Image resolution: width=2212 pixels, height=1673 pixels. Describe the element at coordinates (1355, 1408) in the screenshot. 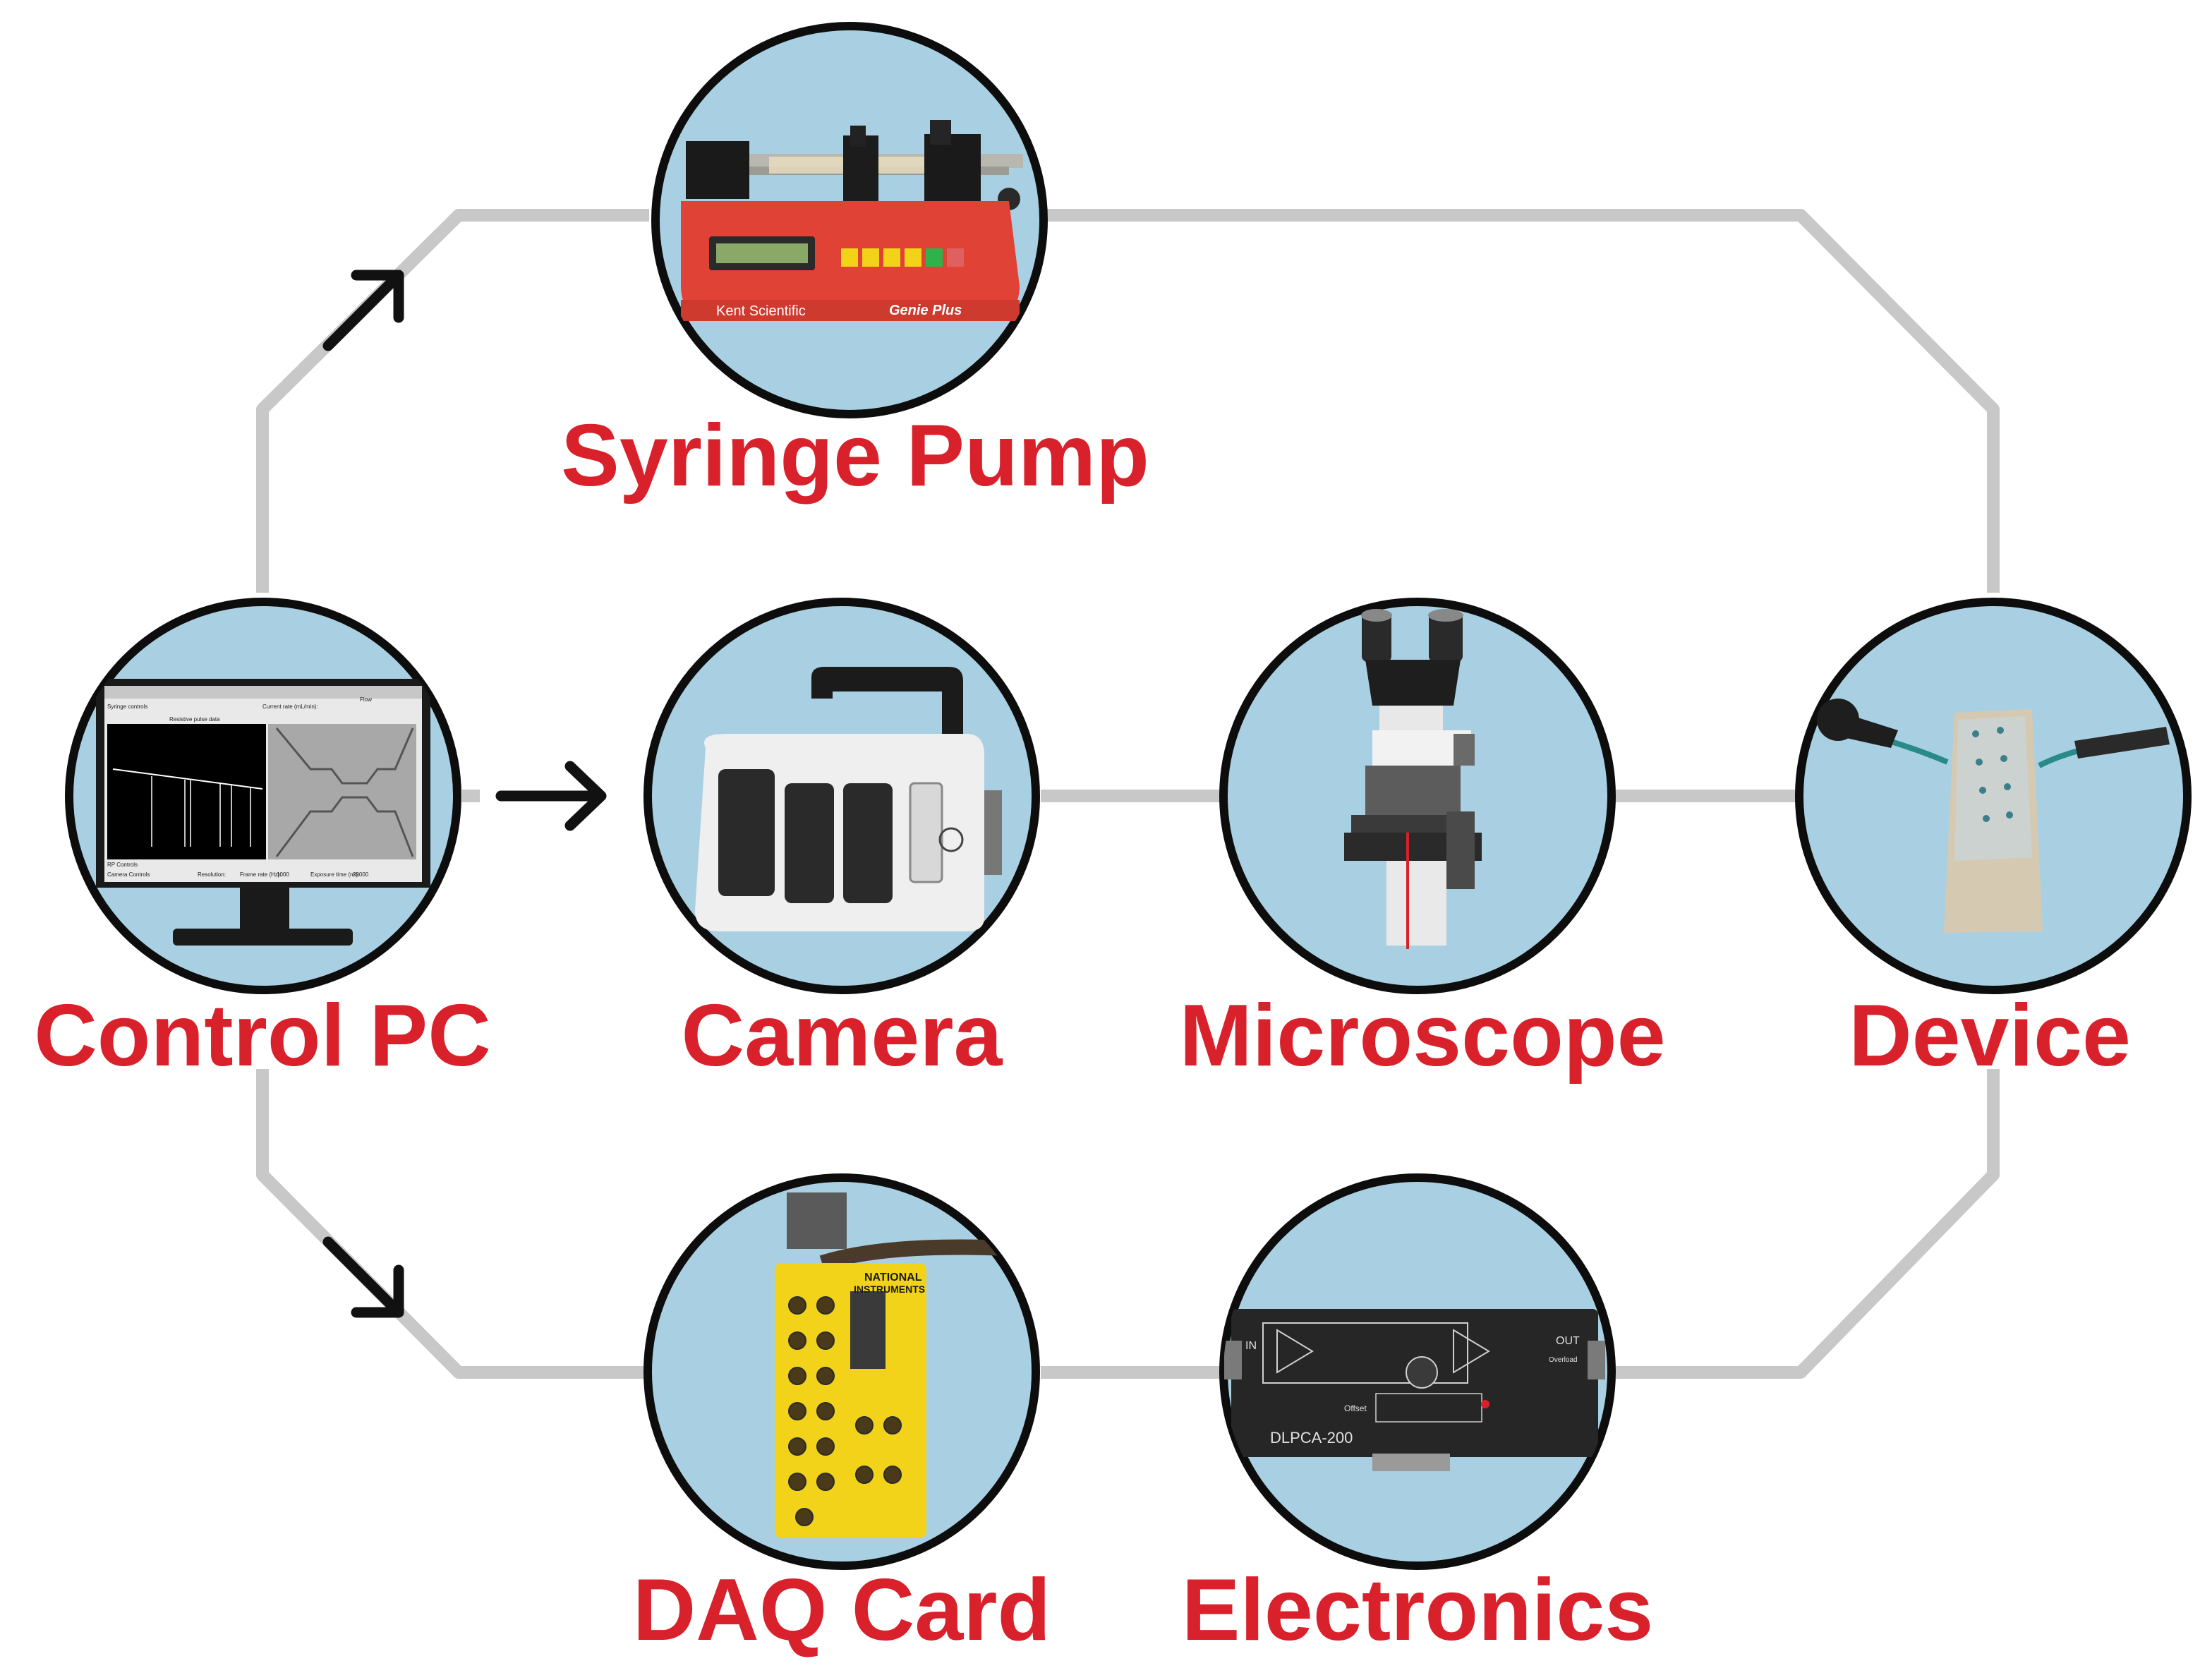

I see `electronics-offset-label: Offset` at that location.